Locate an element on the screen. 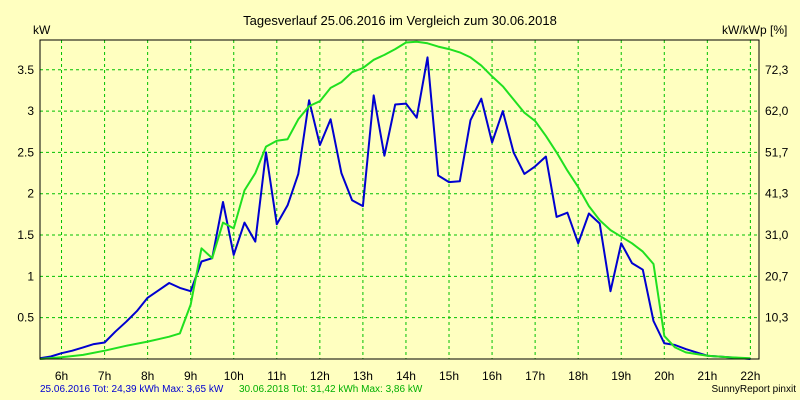 The height and width of the screenshot is (400, 800). y-tick-label-right: 72,3 is located at coordinates (777, 70).